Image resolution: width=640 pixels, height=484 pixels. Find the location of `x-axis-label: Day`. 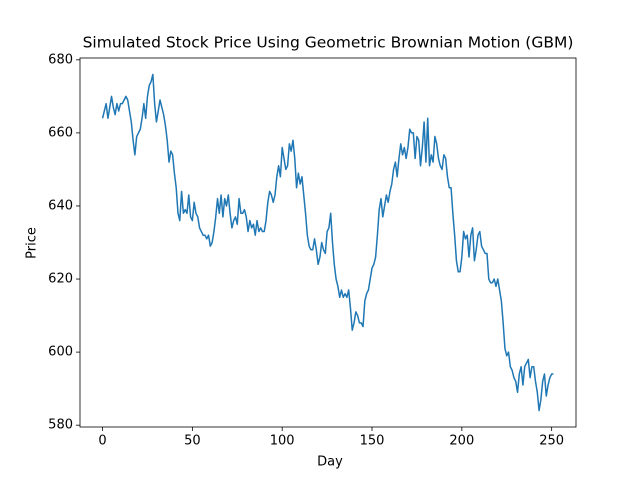

x-axis-label: Day is located at coordinates (330, 462).